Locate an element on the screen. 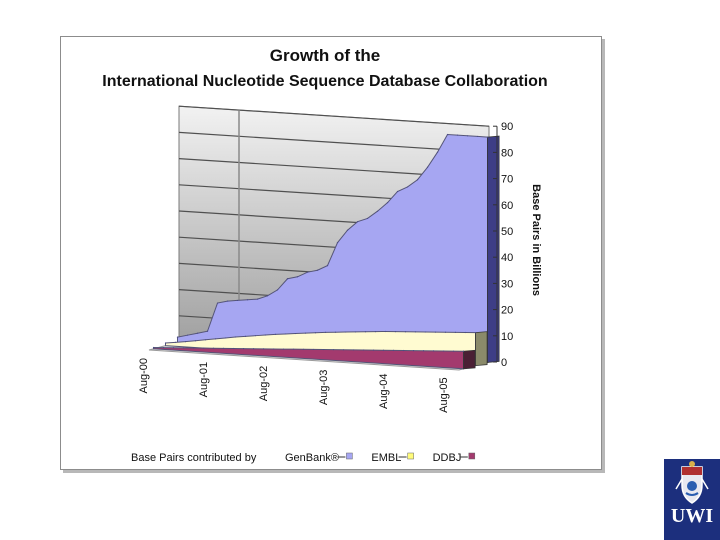  legend-entry-genbank: GenBank® is located at coordinates (312, 458).